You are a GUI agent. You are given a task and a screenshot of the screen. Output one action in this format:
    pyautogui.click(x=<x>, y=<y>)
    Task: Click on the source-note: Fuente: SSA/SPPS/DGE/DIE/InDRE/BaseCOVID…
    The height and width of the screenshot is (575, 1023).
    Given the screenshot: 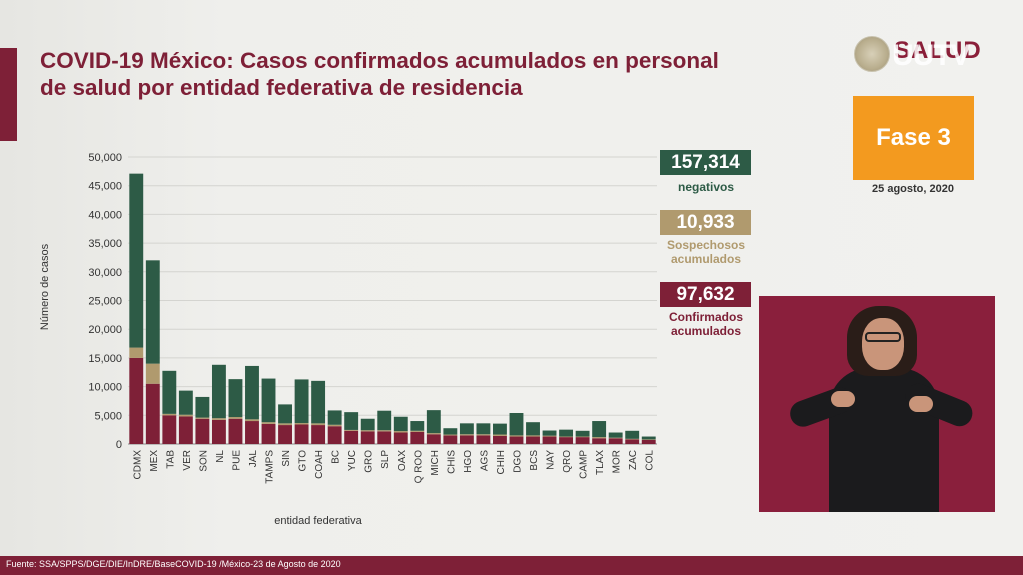 What is the action you would take?
    pyautogui.click(x=173, y=564)
    